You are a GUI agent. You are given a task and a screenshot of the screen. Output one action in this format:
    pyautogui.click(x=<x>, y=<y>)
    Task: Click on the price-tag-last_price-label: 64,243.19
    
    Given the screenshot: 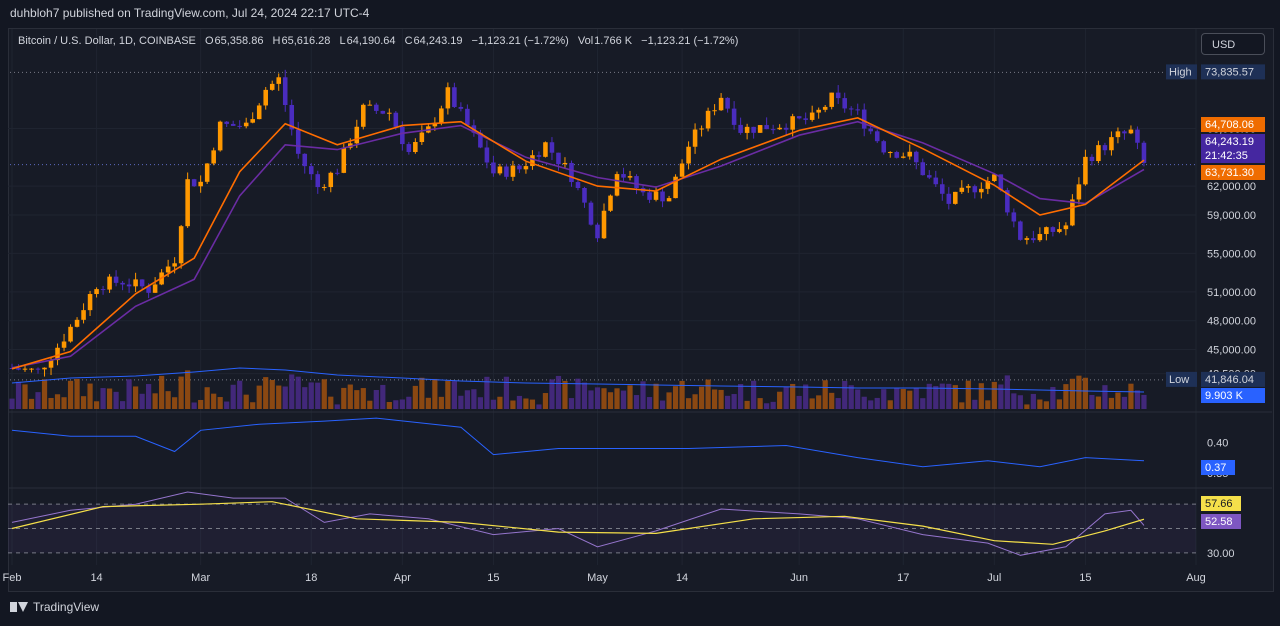 What is the action you would take?
    pyautogui.click(x=1229, y=142)
    